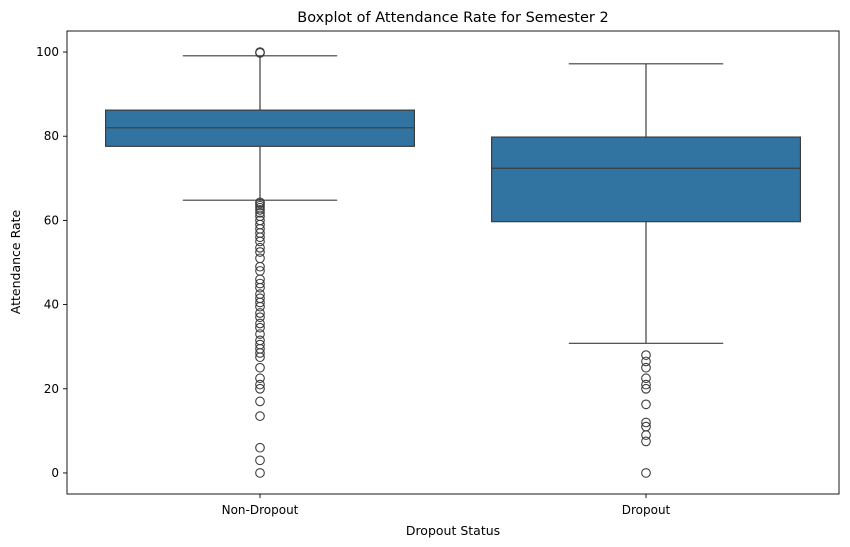 The width and height of the screenshot is (850, 547). I want to click on y-axis-ticks: 0 20 40 60 80 100, so click(51, 262).